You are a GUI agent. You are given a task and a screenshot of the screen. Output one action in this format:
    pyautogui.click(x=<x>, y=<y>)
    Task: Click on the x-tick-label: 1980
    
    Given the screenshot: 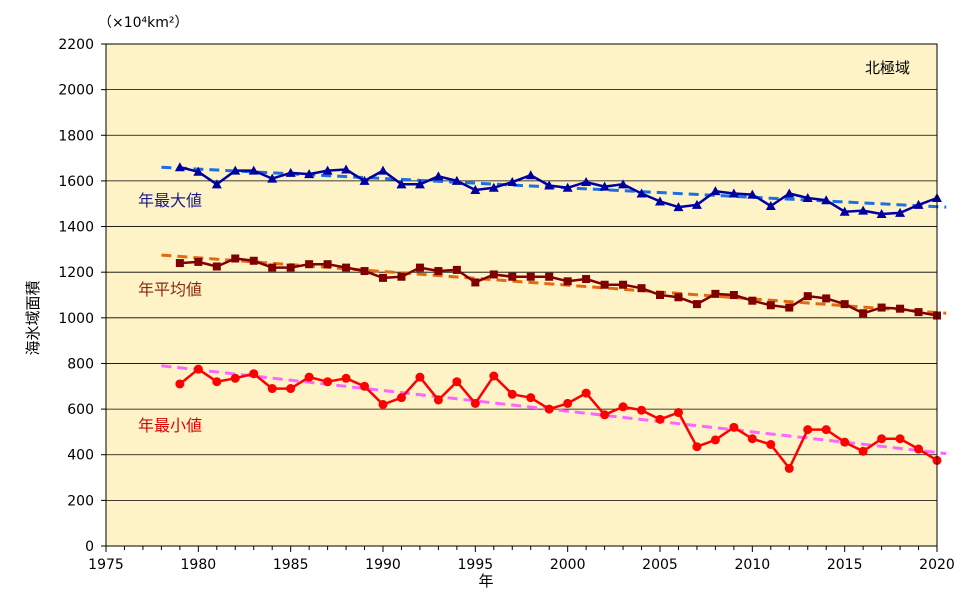 What is the action you would take?
    pyautogui.click(x=199, y=565)
    